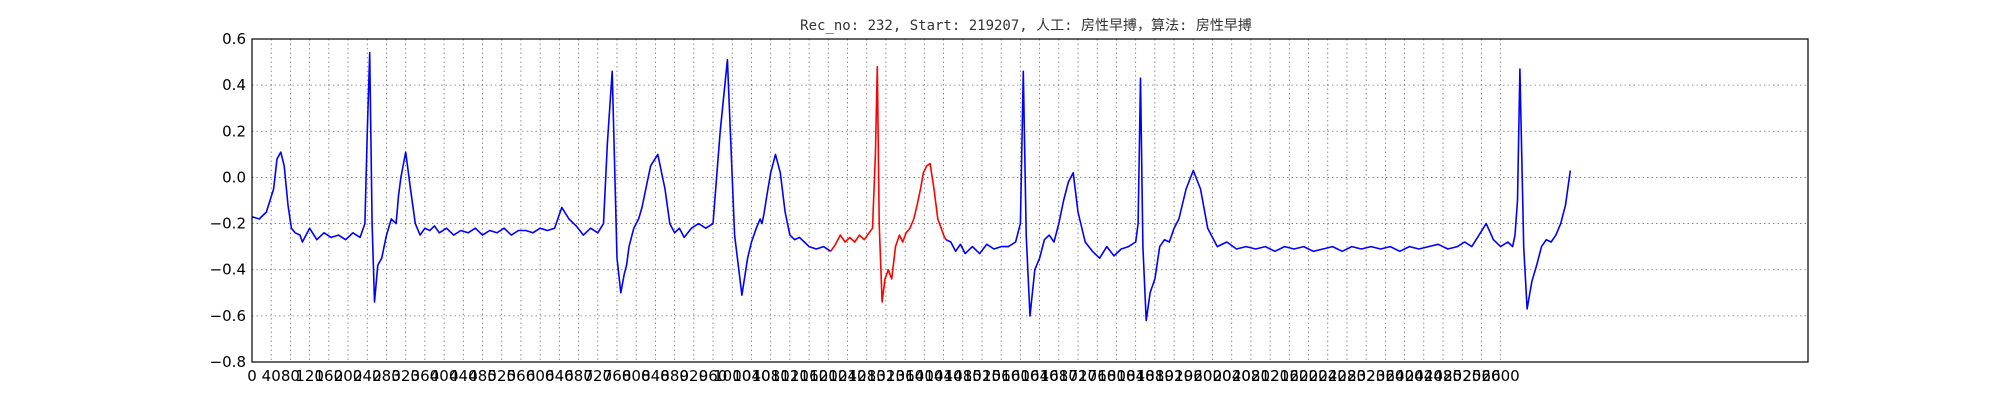 The width and height of the screenshot is (2000, 400). Describe the element at coordinates (228, 316) in the screenshot. I see `y-tick-label: −0.6` at that location.